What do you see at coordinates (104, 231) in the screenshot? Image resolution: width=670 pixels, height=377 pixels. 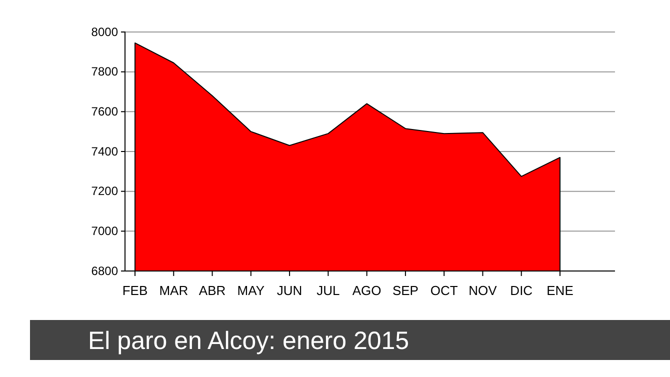 I see `y-tick-label: 7000` at bounding box center [104, 231].